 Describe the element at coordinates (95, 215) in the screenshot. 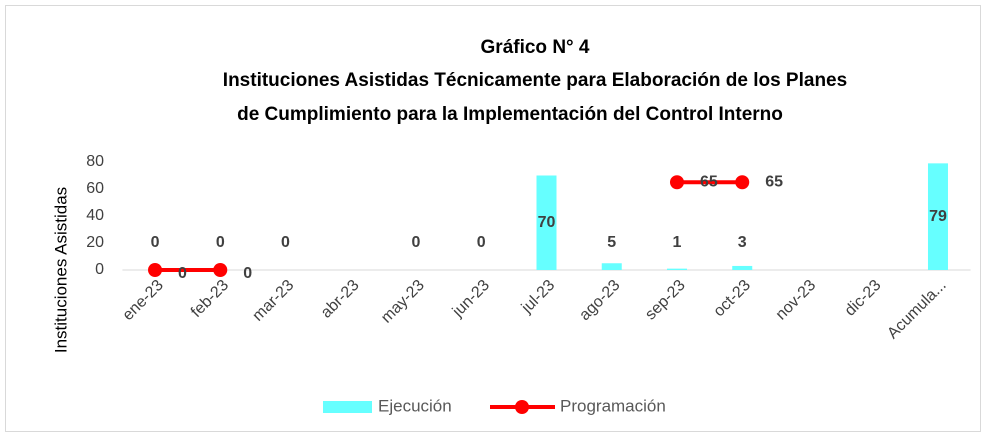

I see `y-tick-label: 40` at that location.